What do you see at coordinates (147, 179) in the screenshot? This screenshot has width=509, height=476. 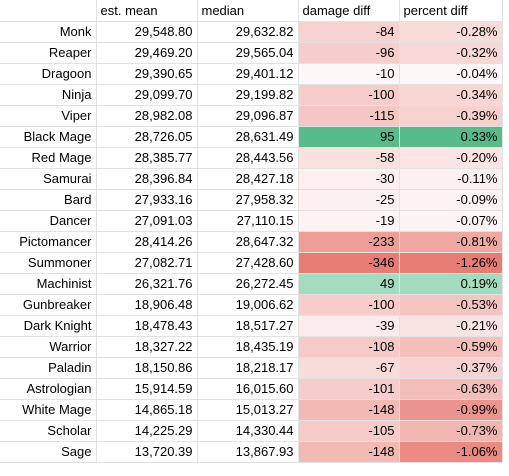 I see `est-mean-cell: 28,396.84` at bounding box center [147, 179].